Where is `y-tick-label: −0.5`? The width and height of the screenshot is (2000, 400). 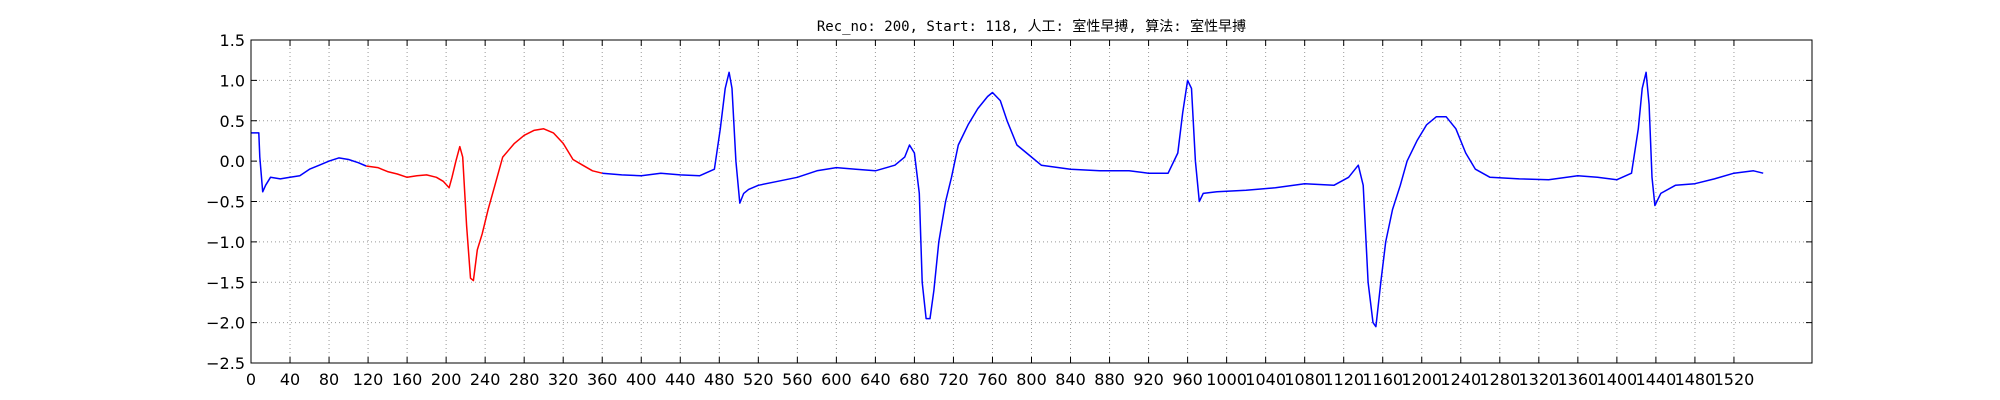 y-tick-label: −0.5 is located at coordinates (225, 202).